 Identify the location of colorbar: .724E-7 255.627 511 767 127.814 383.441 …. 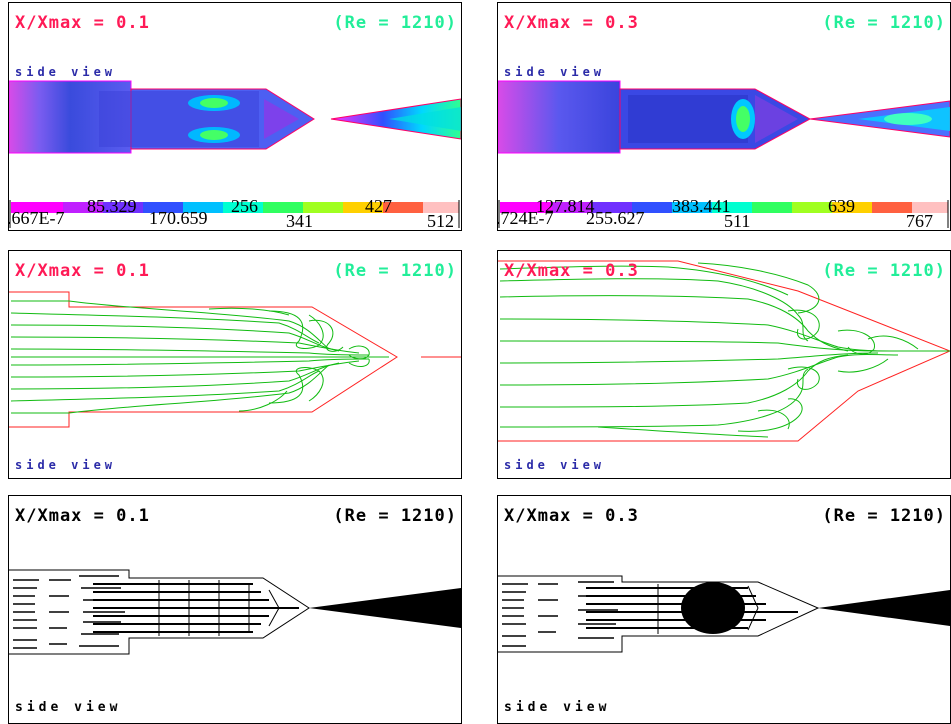
(723, 213).